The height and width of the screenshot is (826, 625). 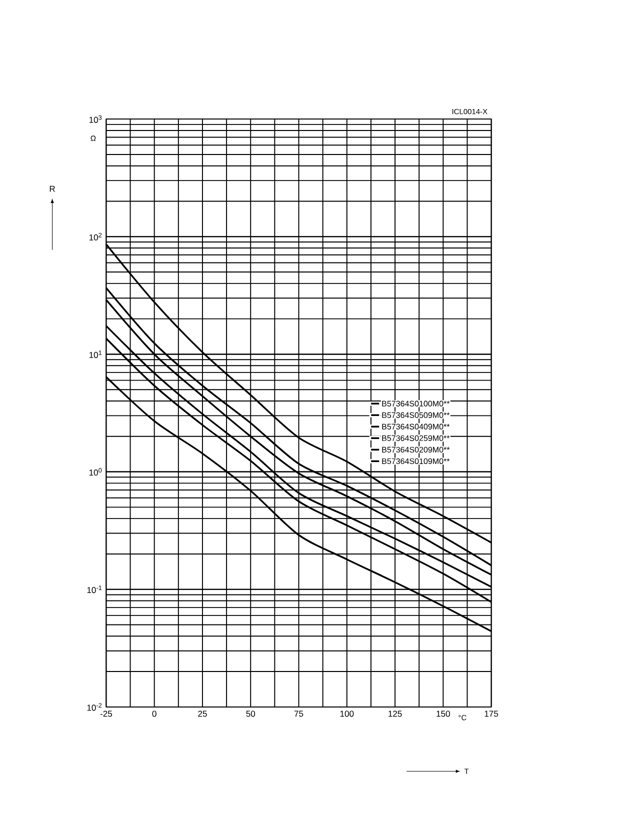 What do you see at coordinates (95, 472) in the screenshot?
I see `y-tick-label: 10$^{0}$` at bounding box center [95, 472].